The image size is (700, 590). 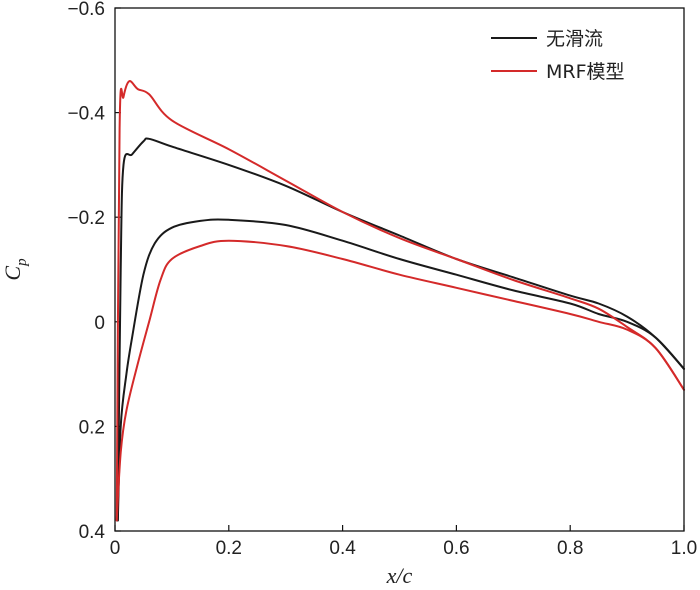 What do you see at coordinates (456, 548) in the screenshot?
I see `x-tick-label: 0.6` at bounding box center [456, 548].